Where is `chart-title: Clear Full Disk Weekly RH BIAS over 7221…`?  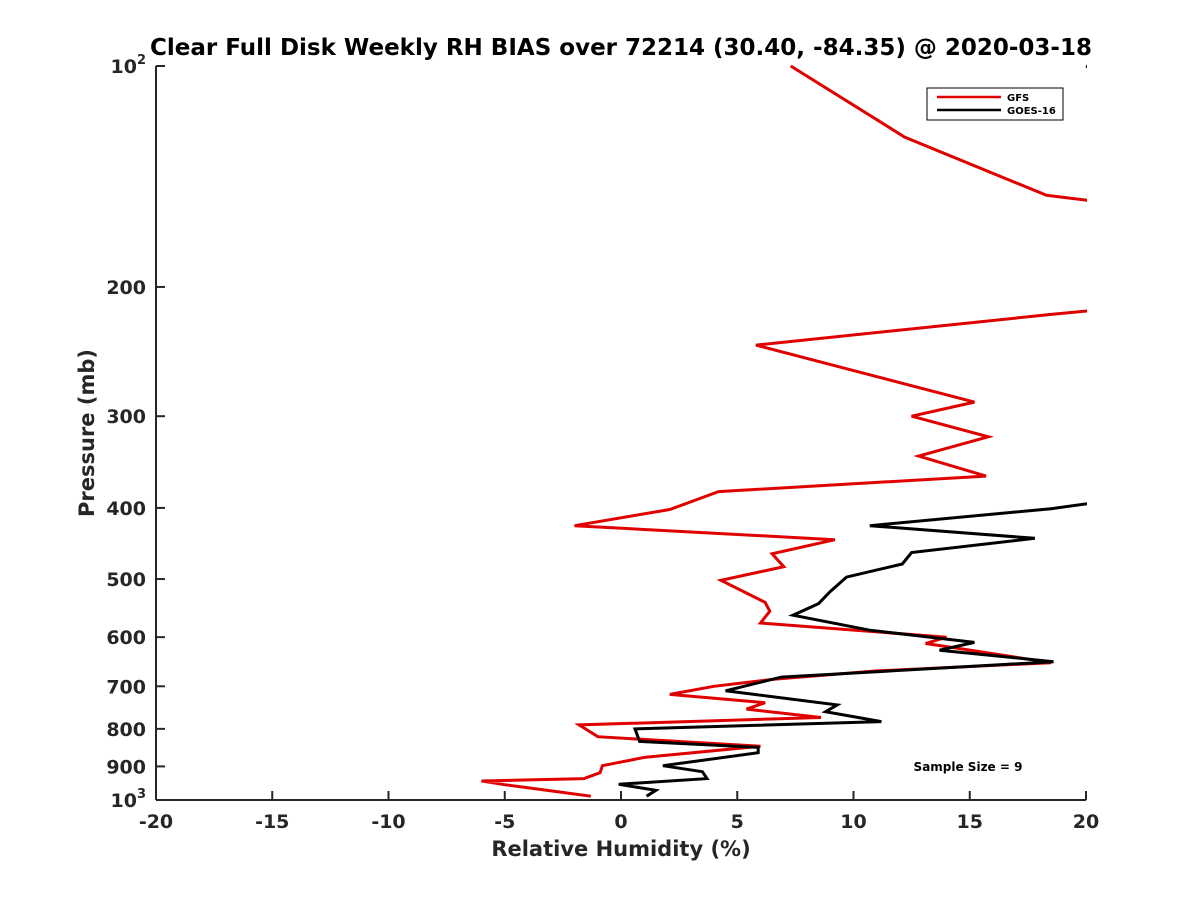 chart-title: Clear Full Disk Weekly RH BIAS over 7221… is located at coordinates (621, 48).